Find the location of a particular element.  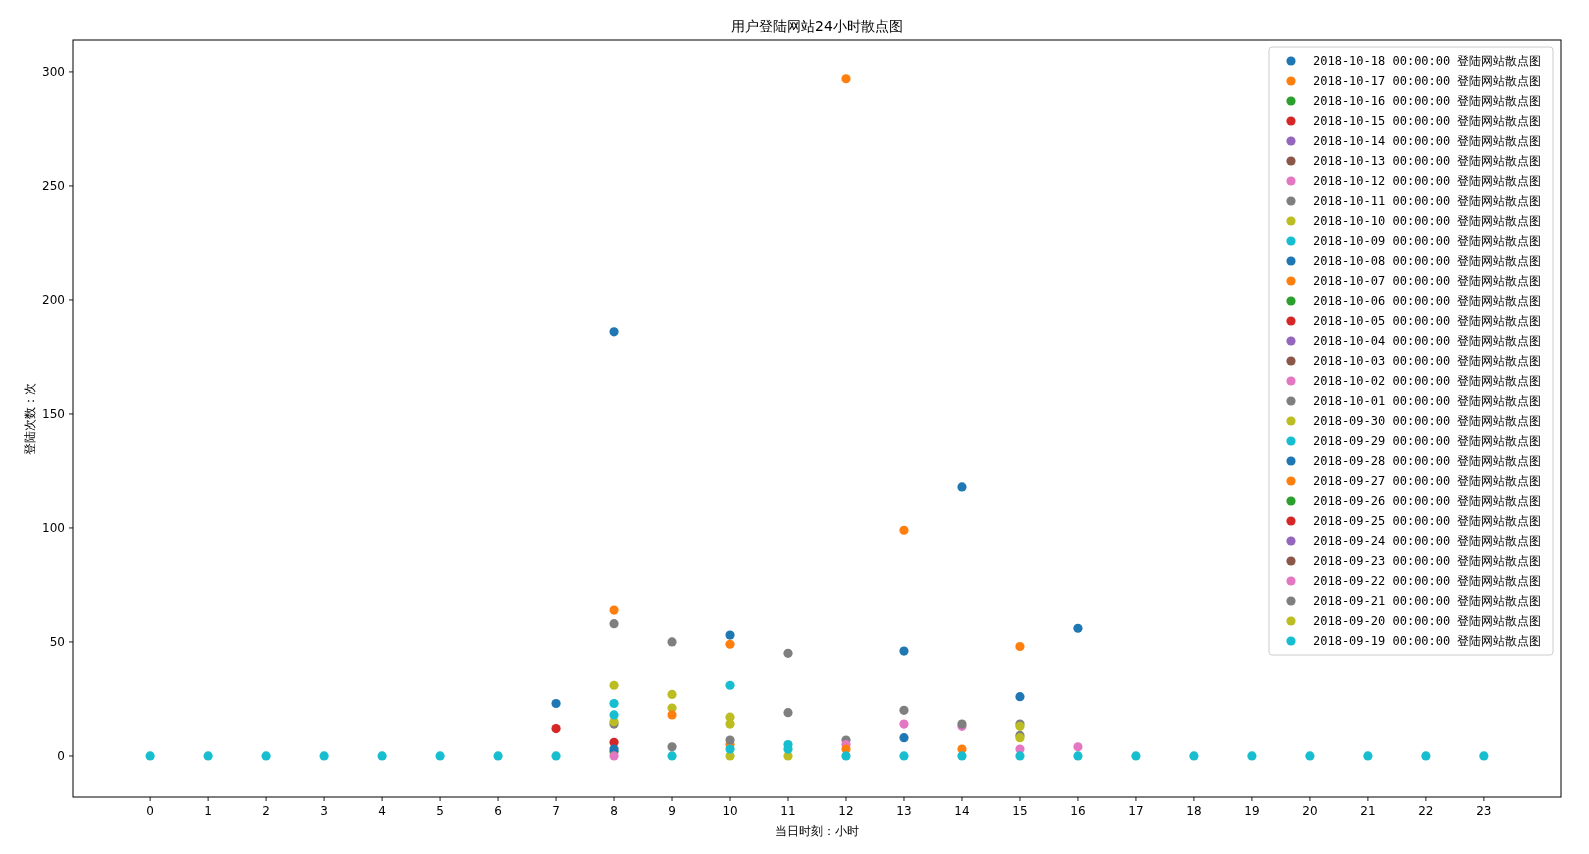

x-tick-label: 19 is located at coordinates (1252, 811).